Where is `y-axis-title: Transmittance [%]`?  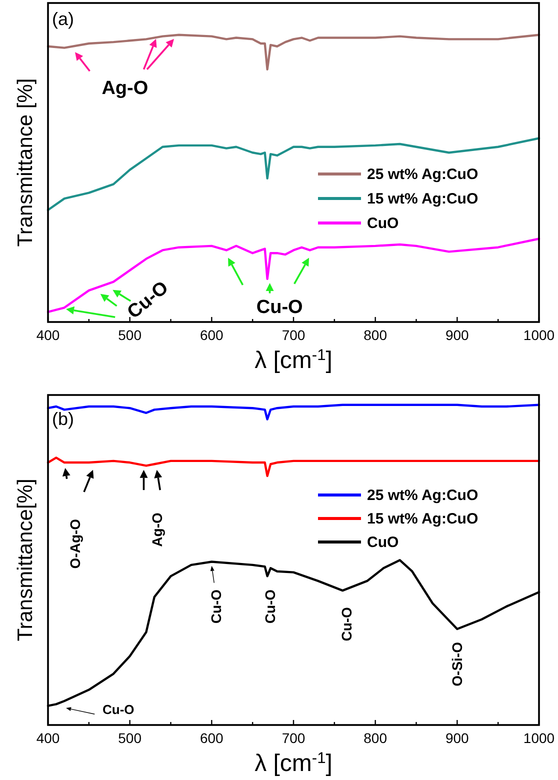 y-axis-title: Transmittance [%] is located at coordinates (25, 162).